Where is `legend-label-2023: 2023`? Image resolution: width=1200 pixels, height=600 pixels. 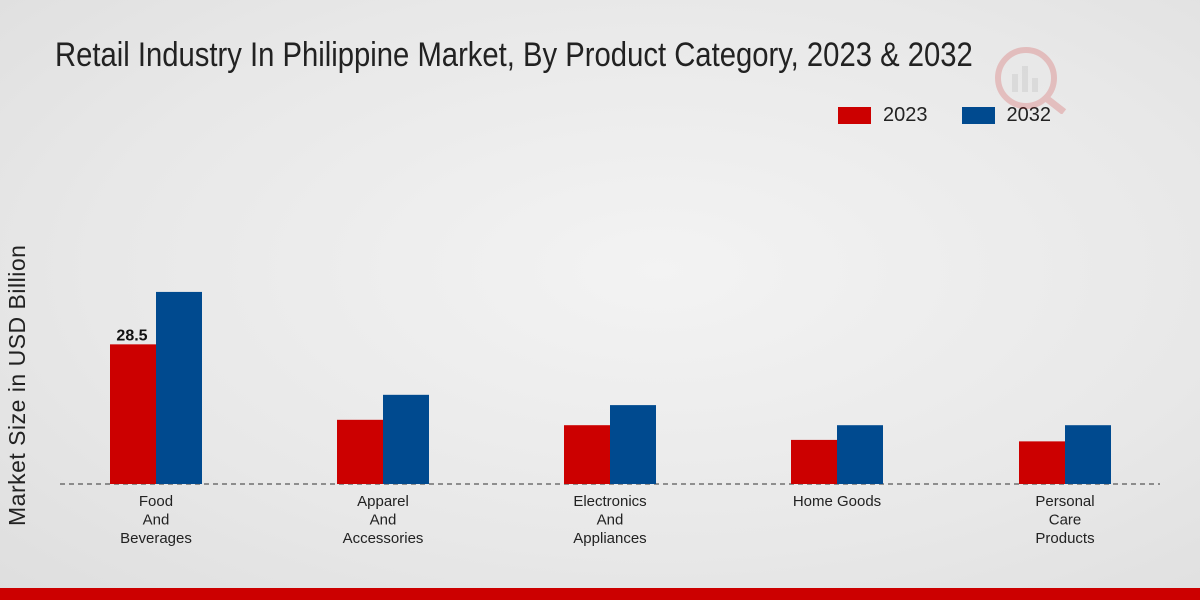
legend-label-2023: 2023 is located at coordinates (905, 115).